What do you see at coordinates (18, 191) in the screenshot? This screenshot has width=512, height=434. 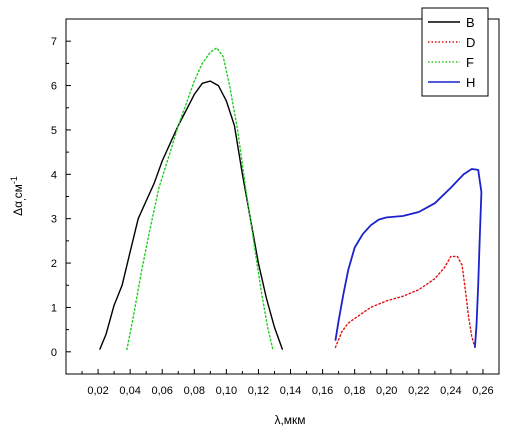 I see `y-axis-title-unit: см` at bounding box center [18, 191].